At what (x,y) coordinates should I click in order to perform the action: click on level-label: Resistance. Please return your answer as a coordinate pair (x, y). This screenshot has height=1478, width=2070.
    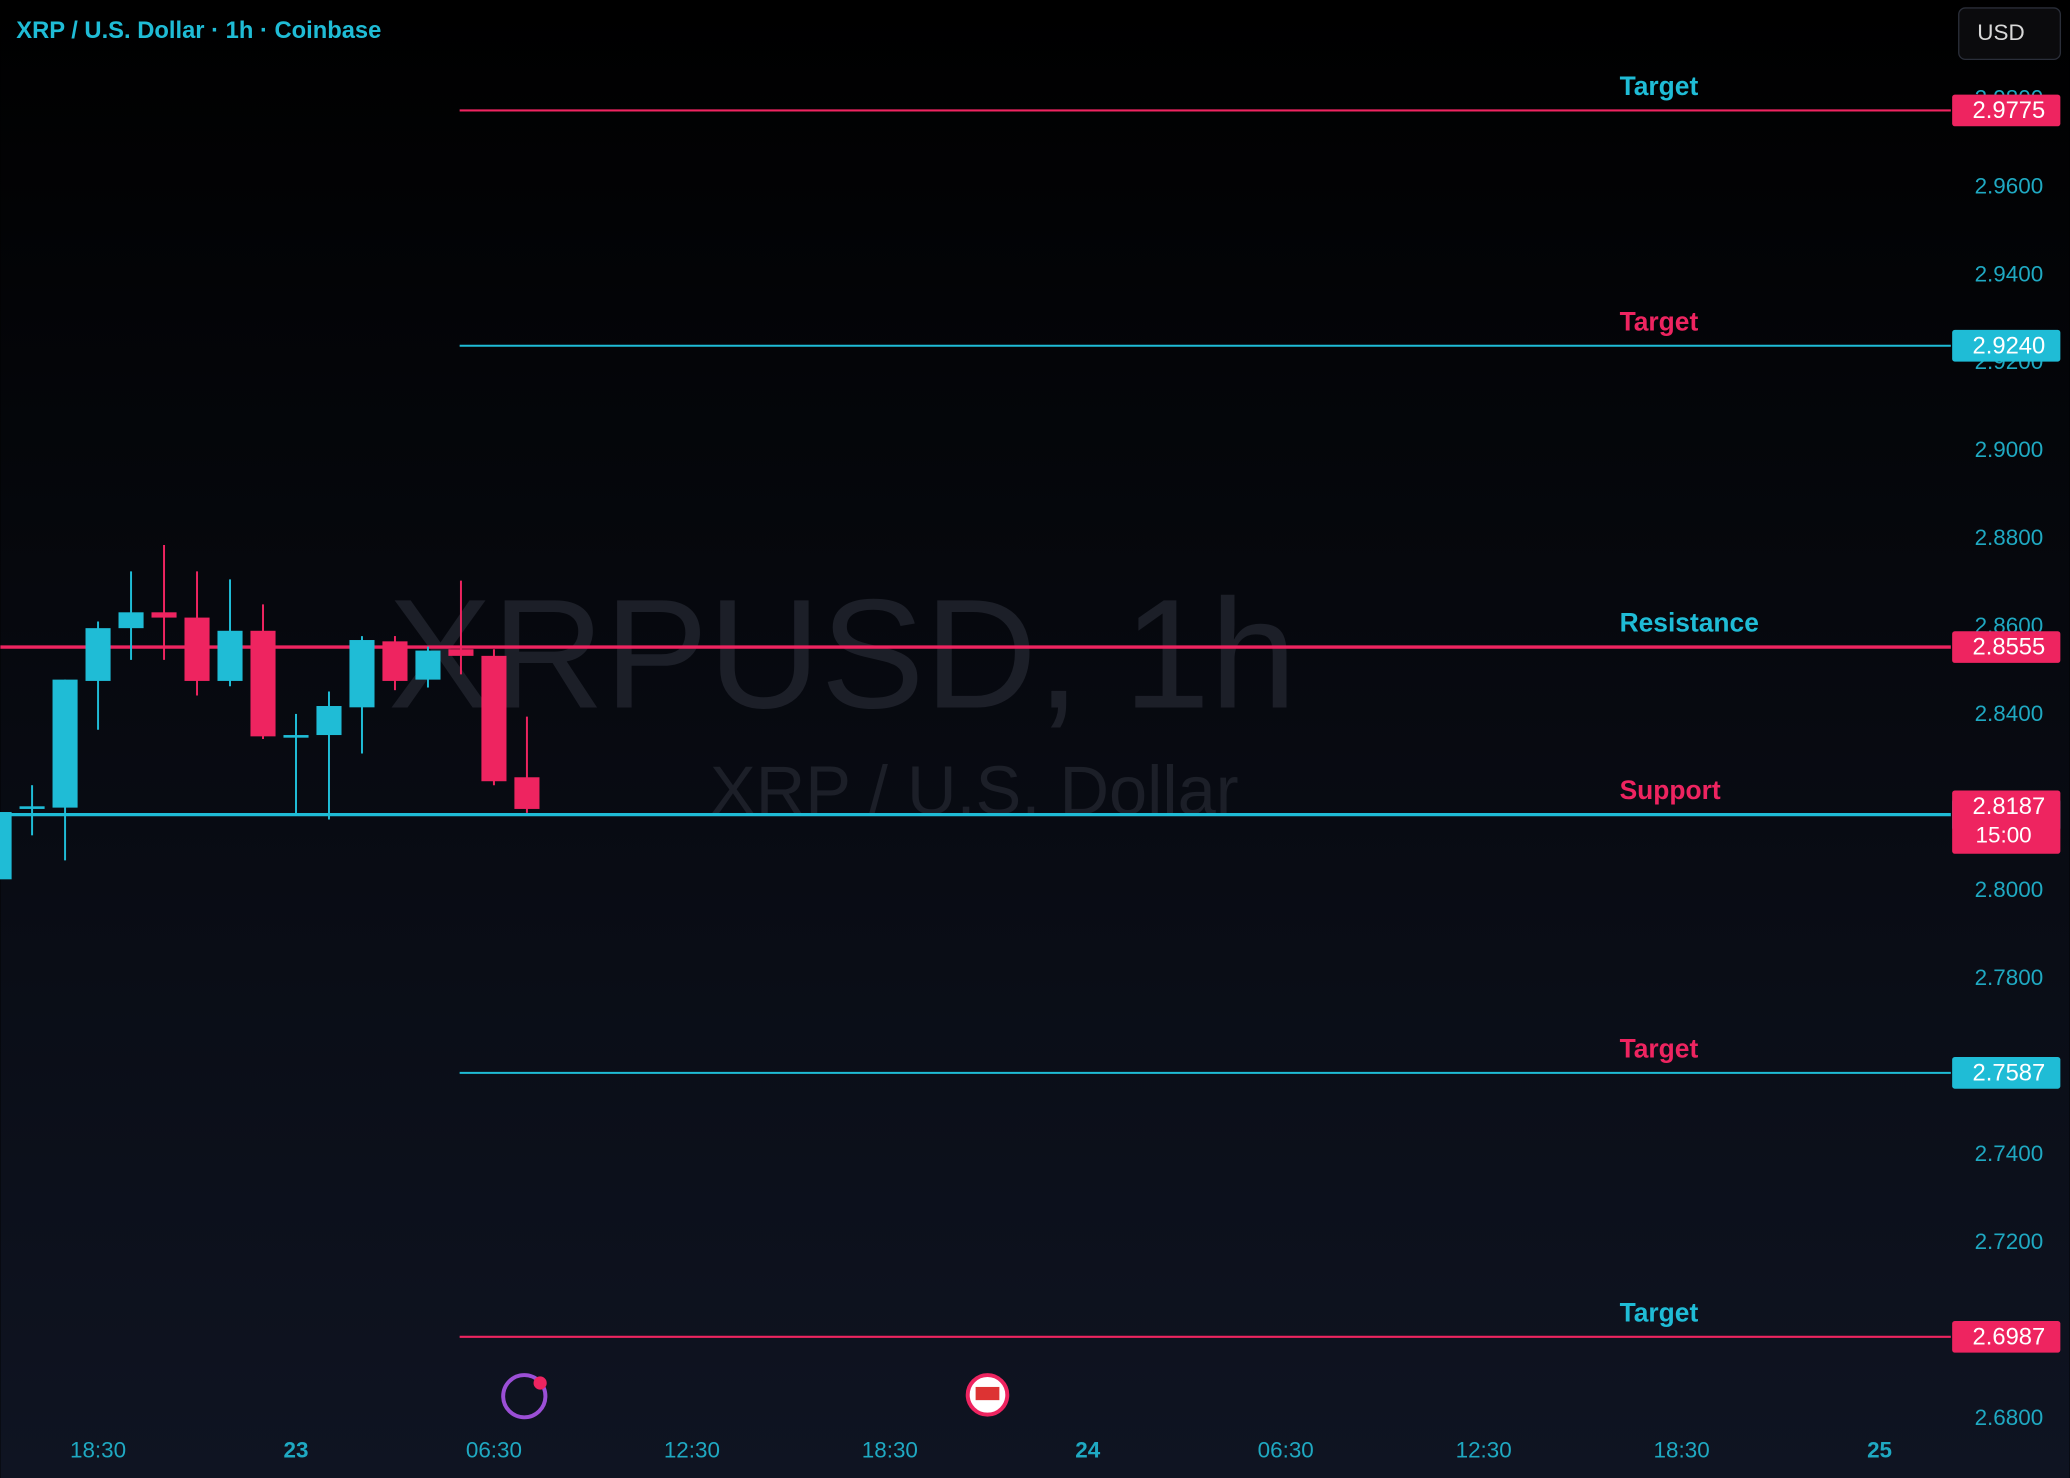
    Looking at the image, I should click on (1689, 623).